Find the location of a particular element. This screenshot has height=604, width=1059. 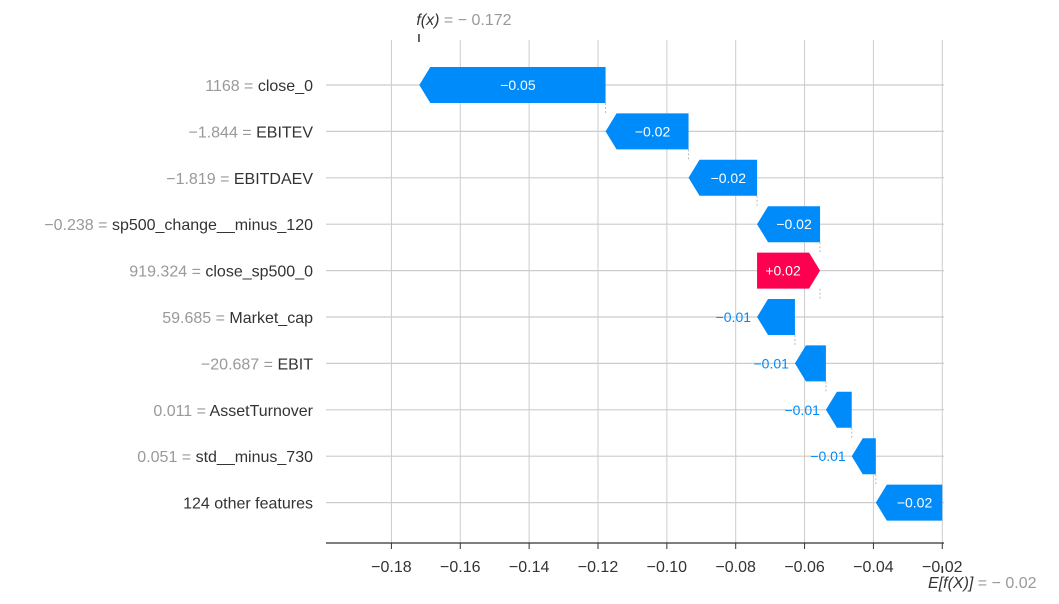

feature-name: EBITEV is located at coordinates (284, 132).